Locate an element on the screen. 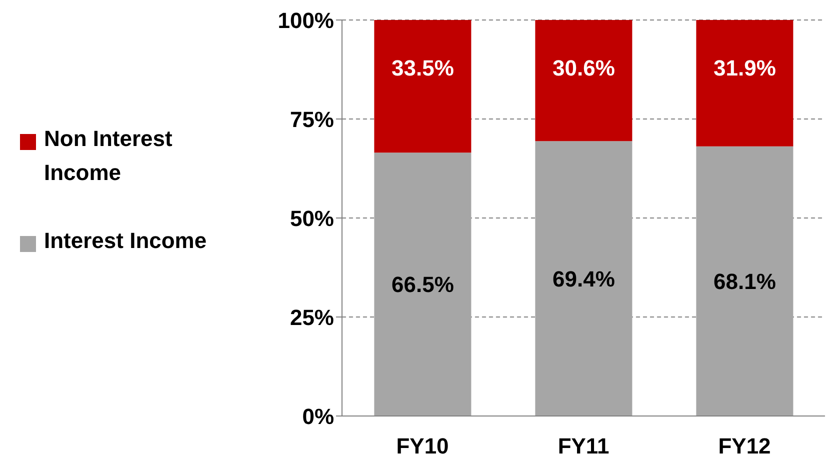 The height and width of the screenshot is (466, 827). y-tick-label: 75% is located at coordinates (312, 119).